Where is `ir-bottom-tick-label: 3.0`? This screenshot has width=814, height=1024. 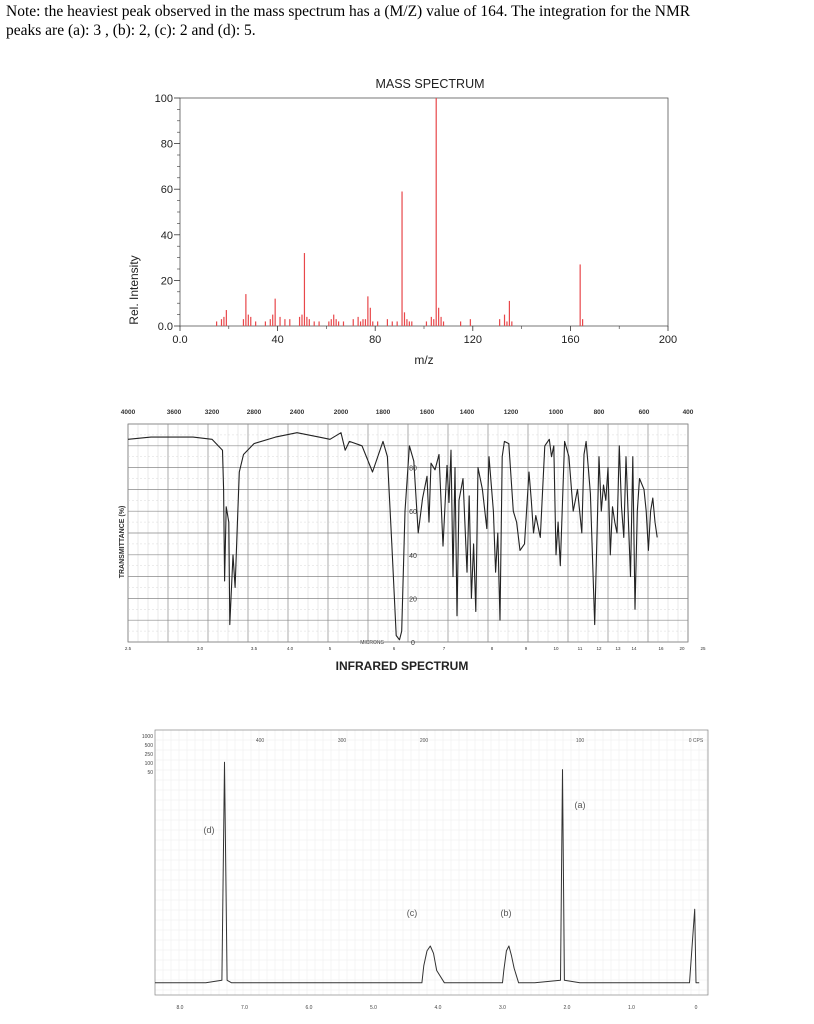
ir-bottom-tick-label: 3.0 is located at coordinates (200, 648).